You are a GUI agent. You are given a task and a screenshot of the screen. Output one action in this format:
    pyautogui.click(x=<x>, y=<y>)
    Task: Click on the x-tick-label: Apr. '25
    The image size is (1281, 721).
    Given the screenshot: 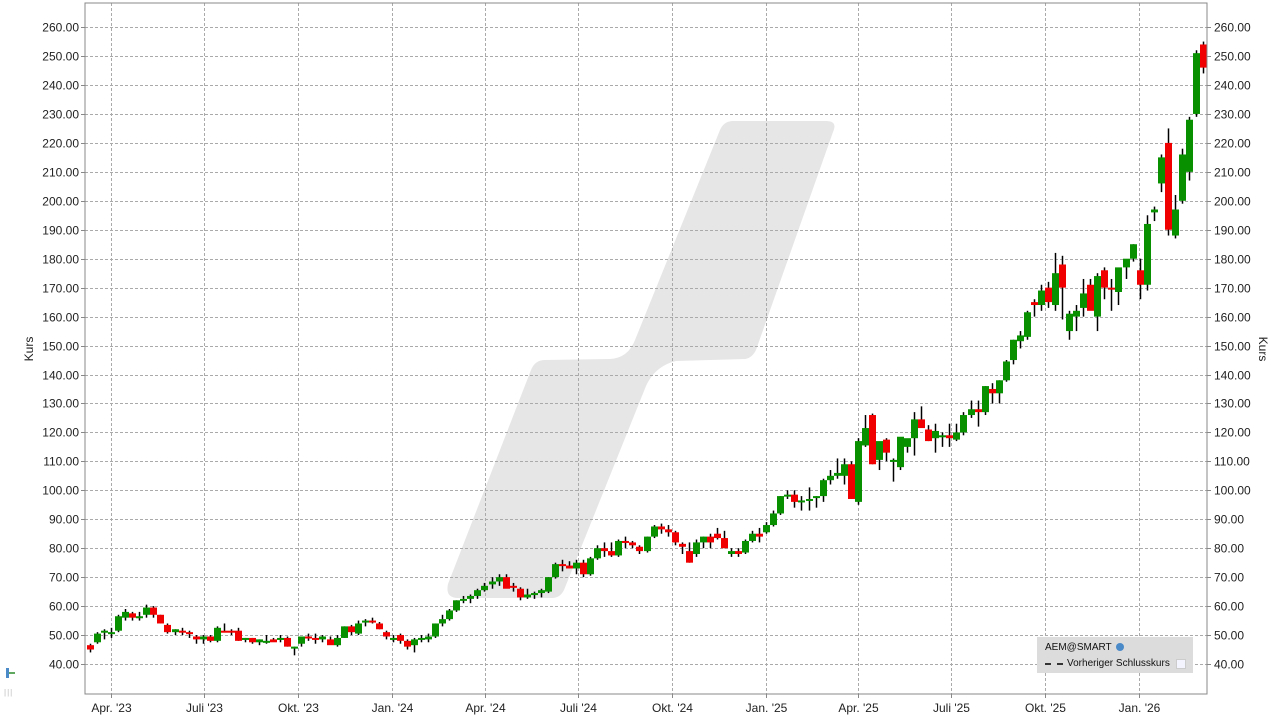 What is the action you would take?
    pyautogui.click(x=858, y=708)
    